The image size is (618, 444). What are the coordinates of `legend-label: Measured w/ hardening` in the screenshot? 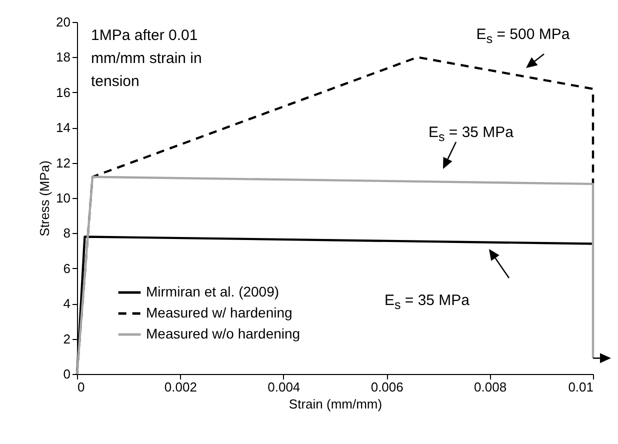 It's located at (219, 312).